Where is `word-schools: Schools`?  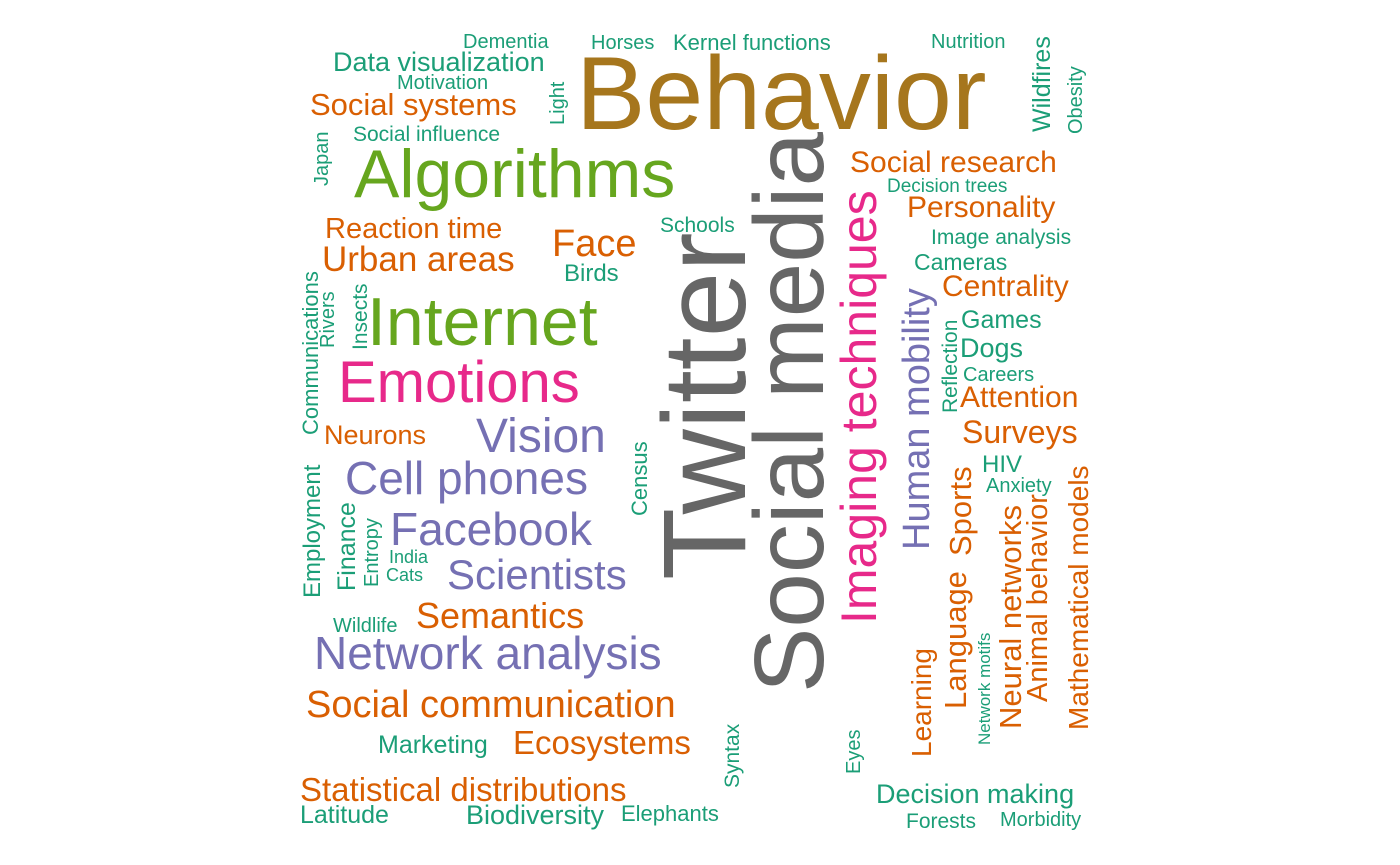 word-schools: Schools is located at coordinates (697, 225).